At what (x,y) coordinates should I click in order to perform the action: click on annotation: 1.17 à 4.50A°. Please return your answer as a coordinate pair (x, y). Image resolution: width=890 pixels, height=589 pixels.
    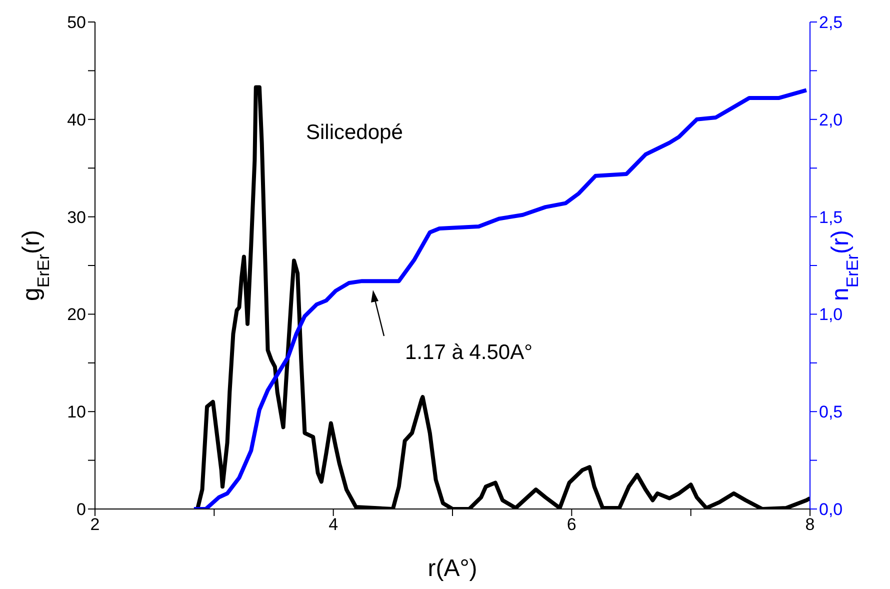
    Looking at the image, I should click on (468, 353).